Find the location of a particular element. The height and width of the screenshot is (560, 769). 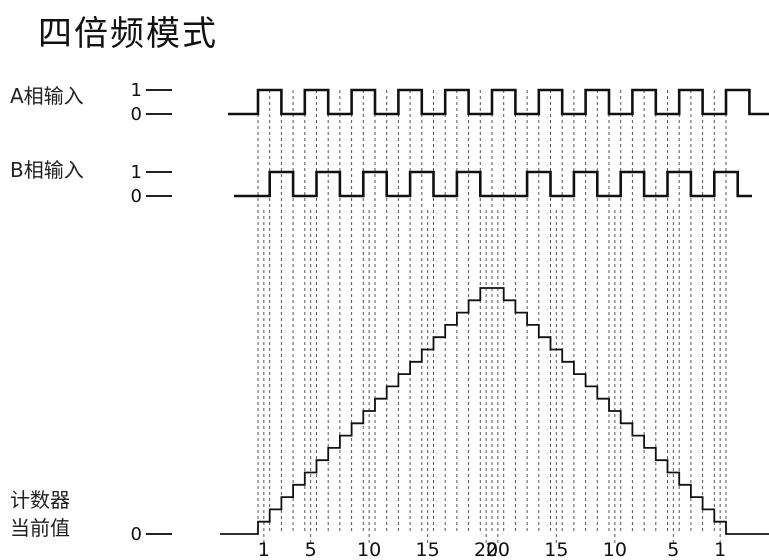

a-phase-label: A相输入 is located at coordinates (47, 96).